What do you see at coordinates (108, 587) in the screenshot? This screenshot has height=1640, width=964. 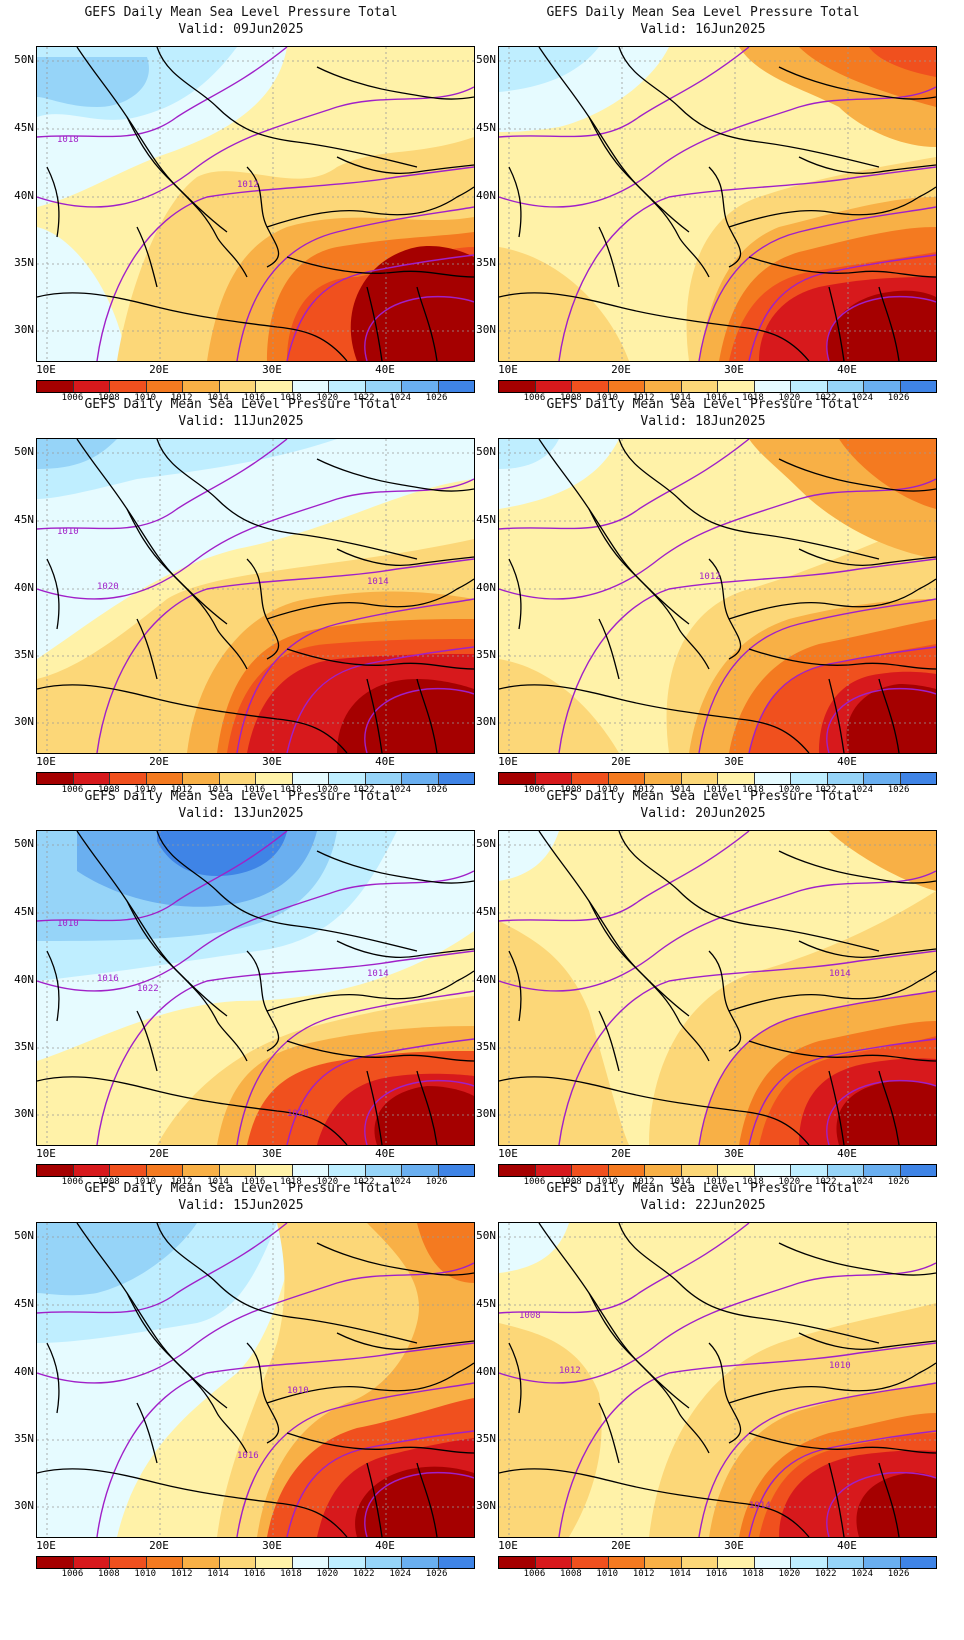 I see `isobar-label: 1020` at bounding box center [108, 587].